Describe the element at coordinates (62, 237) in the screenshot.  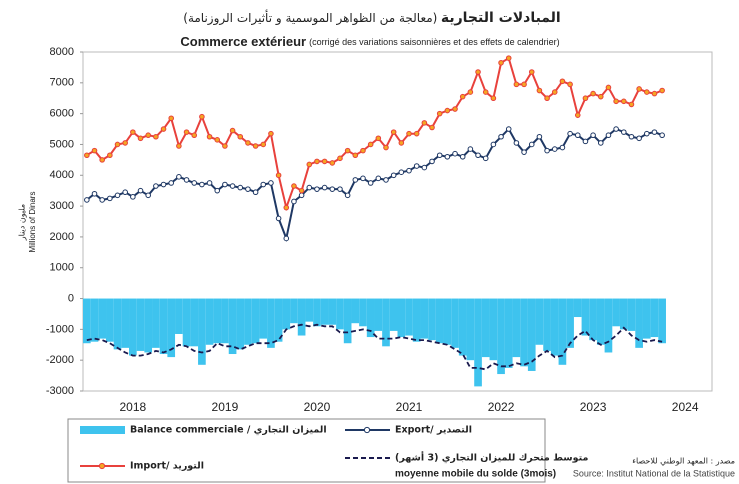
I see `y-tick-label: 2000` at that location.